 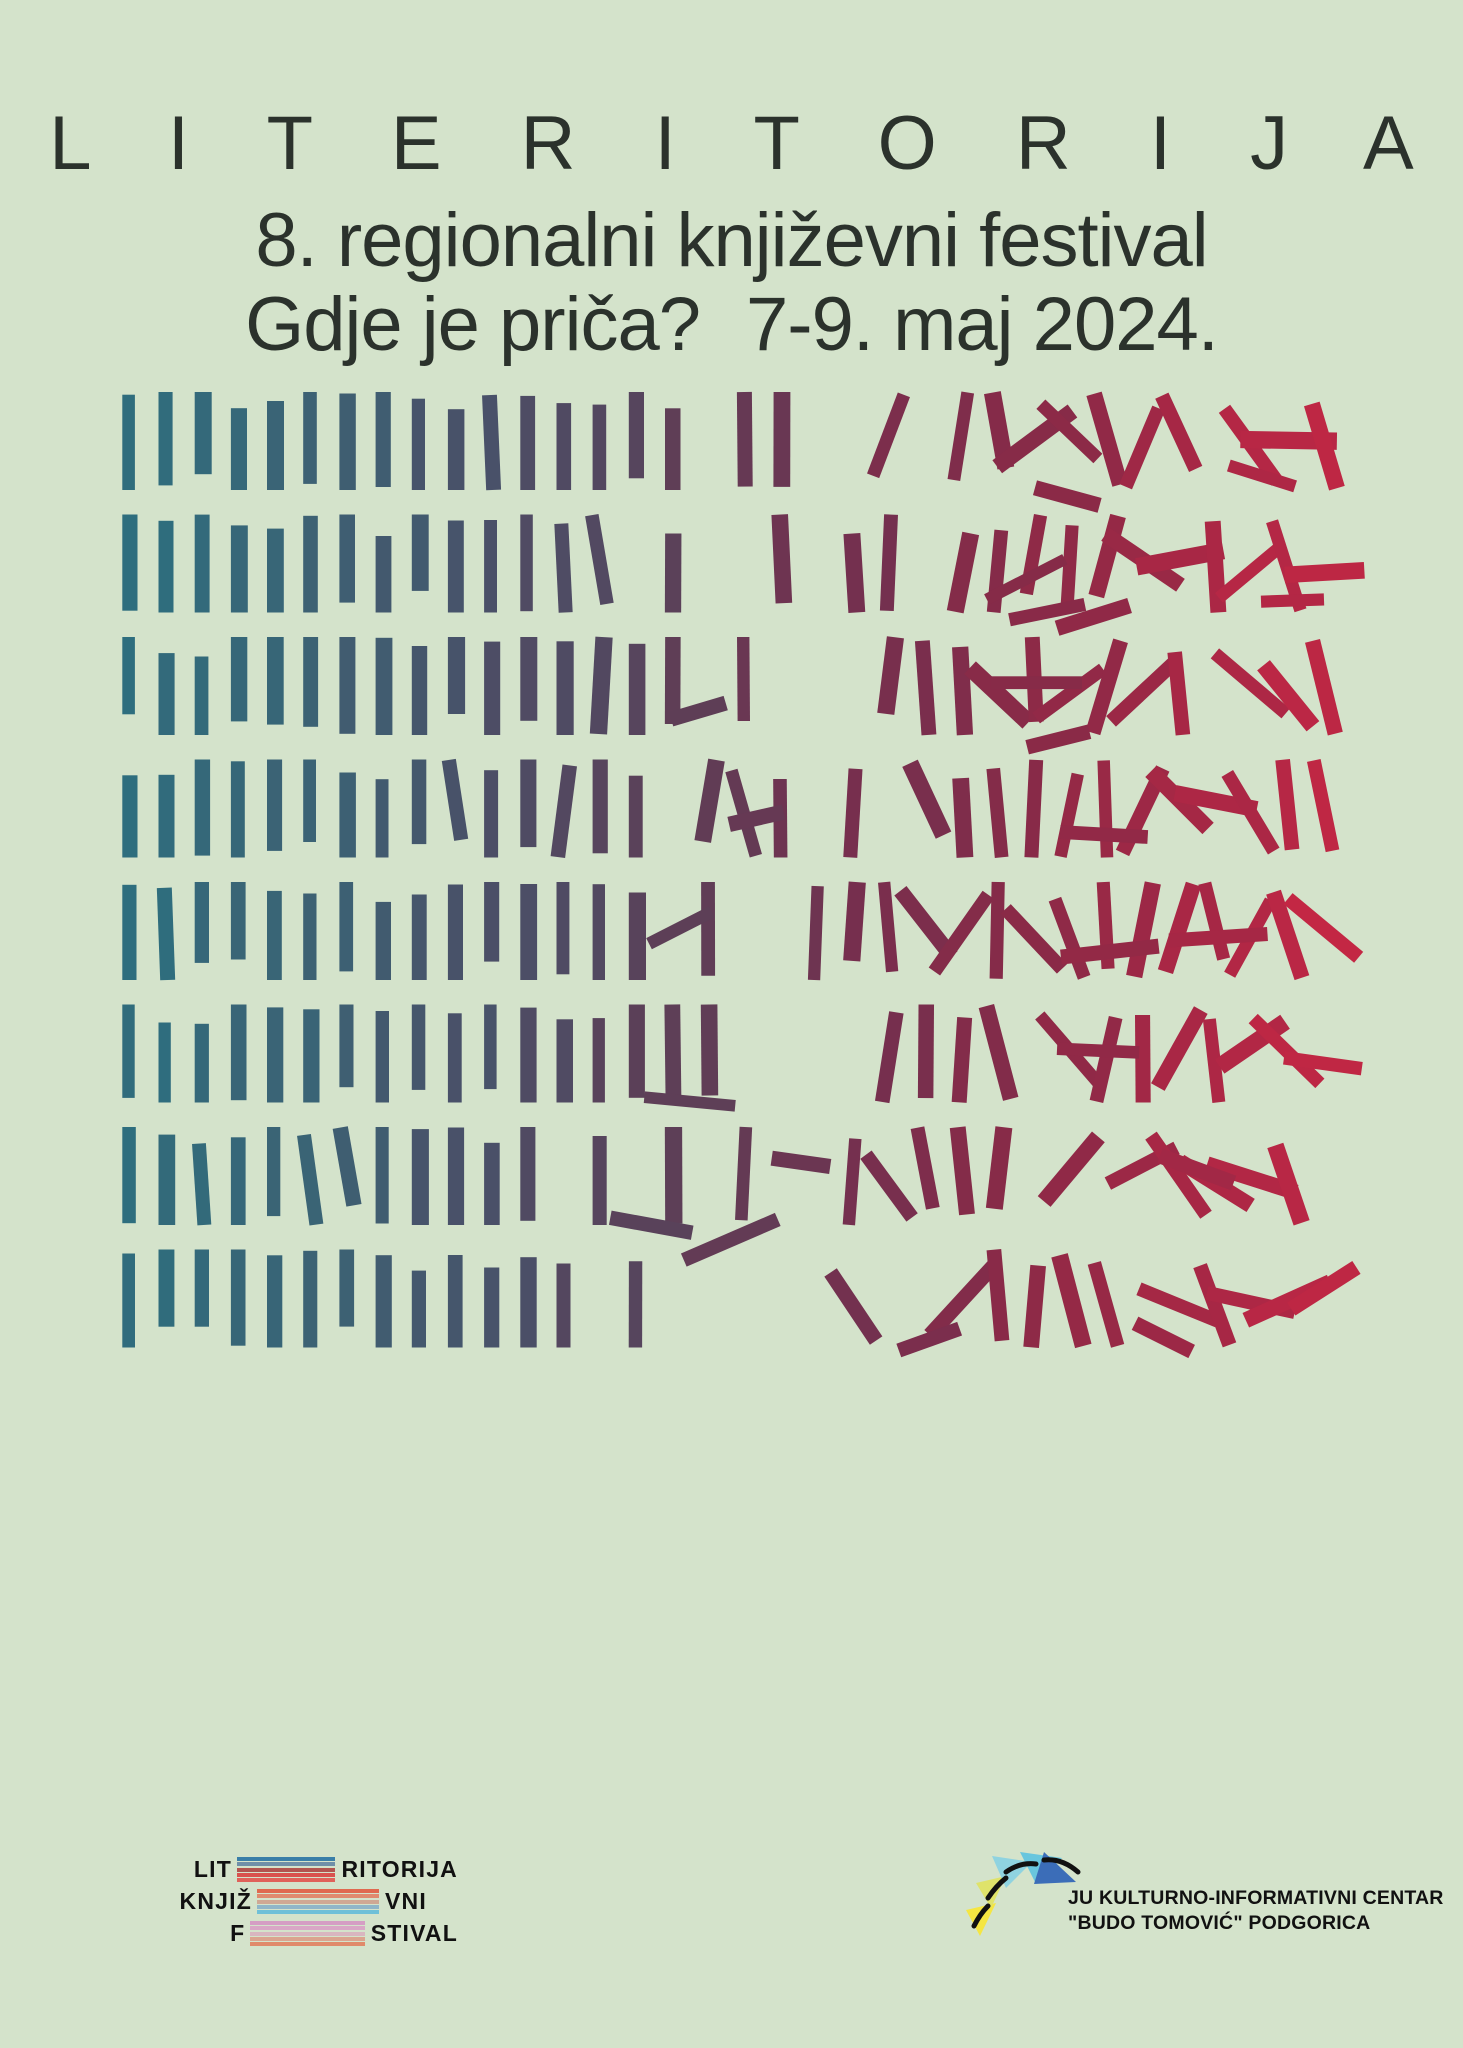 What do you see at coordinates (406, 1901) in the screenshot?
I see `logo-word-right: VNI` at bounding box center [406, 1901].